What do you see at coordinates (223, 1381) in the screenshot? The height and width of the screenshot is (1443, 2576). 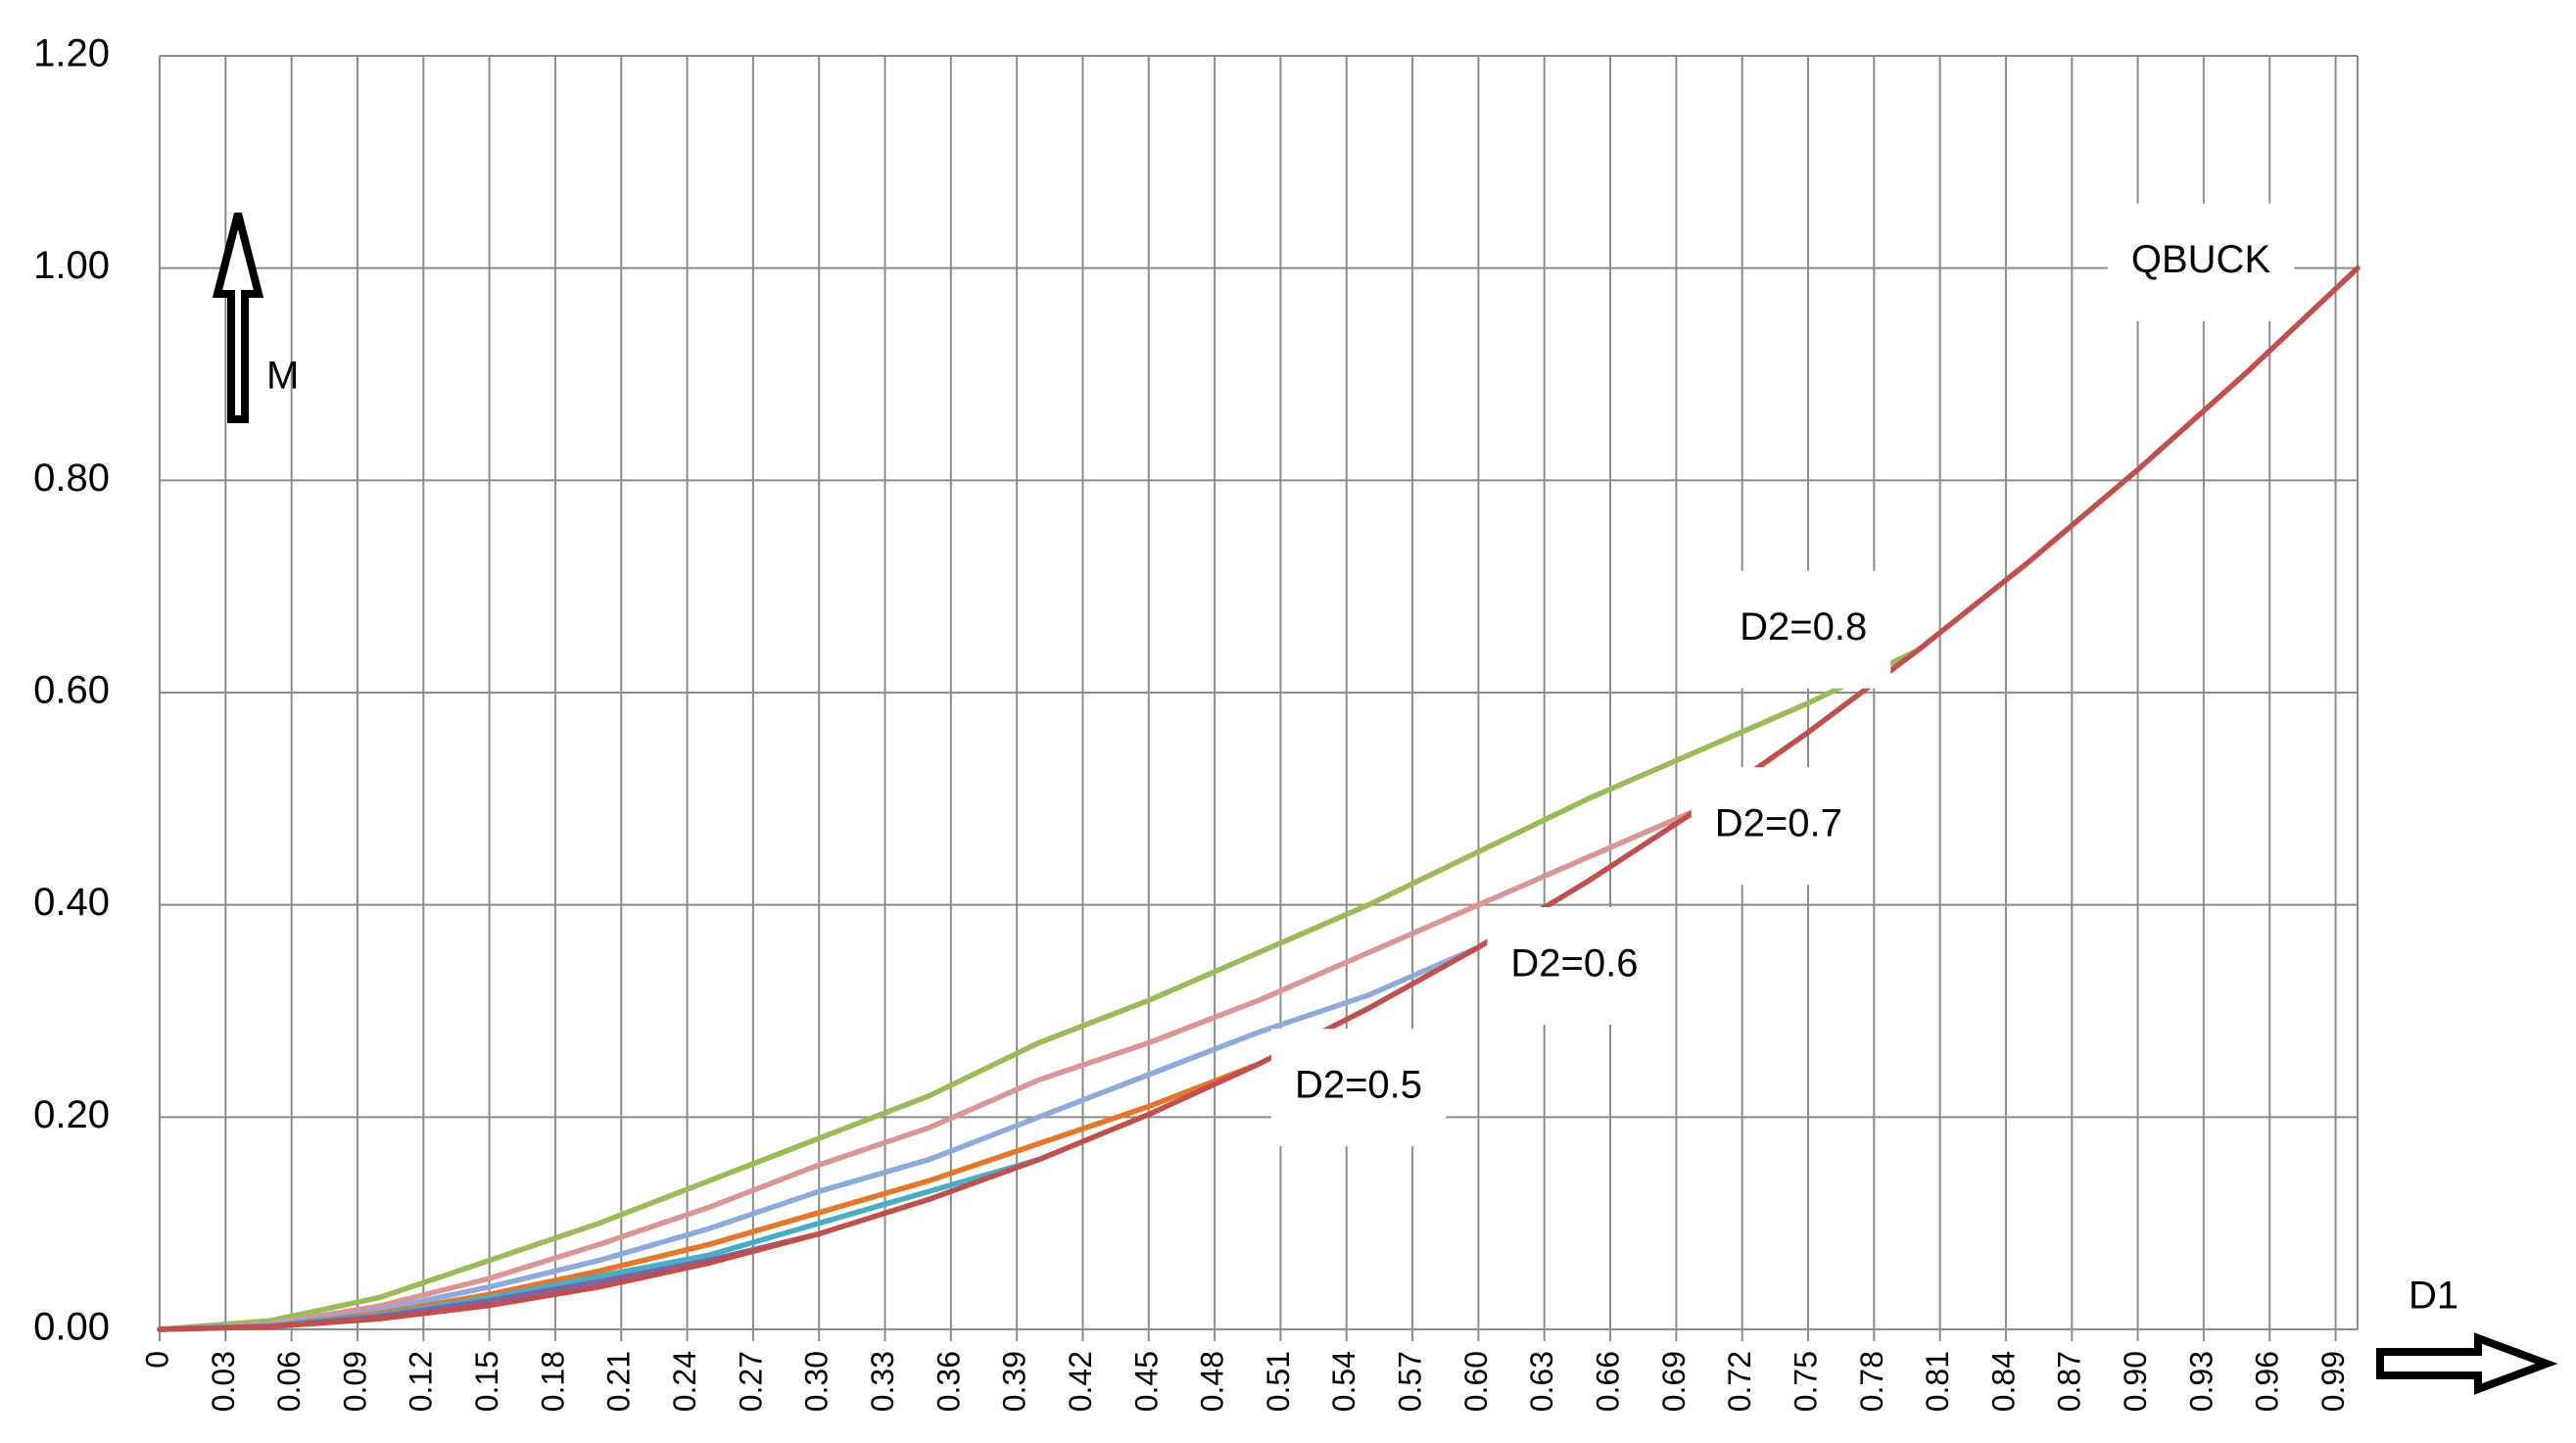 I see `x-tick-label: 0.03` at bounding box center [223, 1381].